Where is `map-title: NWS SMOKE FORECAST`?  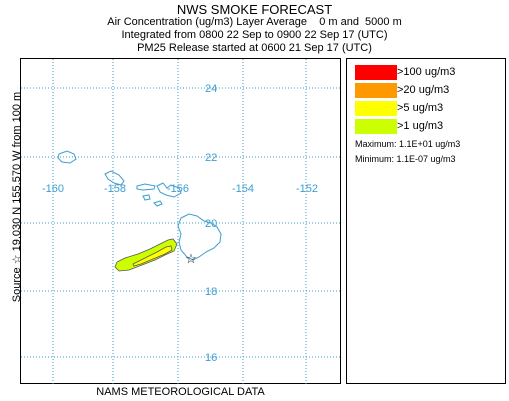 map-title: NWS SMOKE FORECAST is located at coordinates (254, 9).